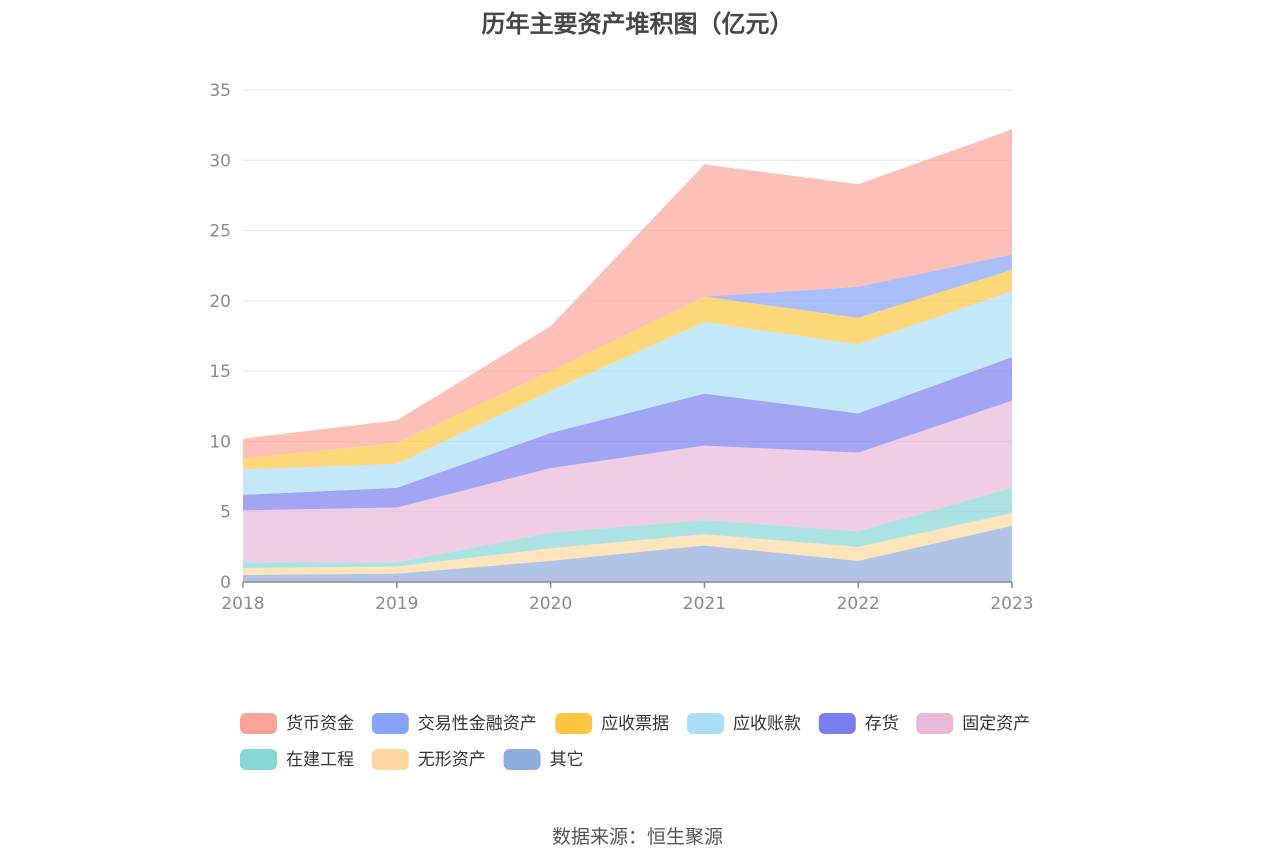  What do you see at coordinates (1011, 604) in the screenshot?
I see `x-tick-label: 2023` at bounding box center [1011, 604].